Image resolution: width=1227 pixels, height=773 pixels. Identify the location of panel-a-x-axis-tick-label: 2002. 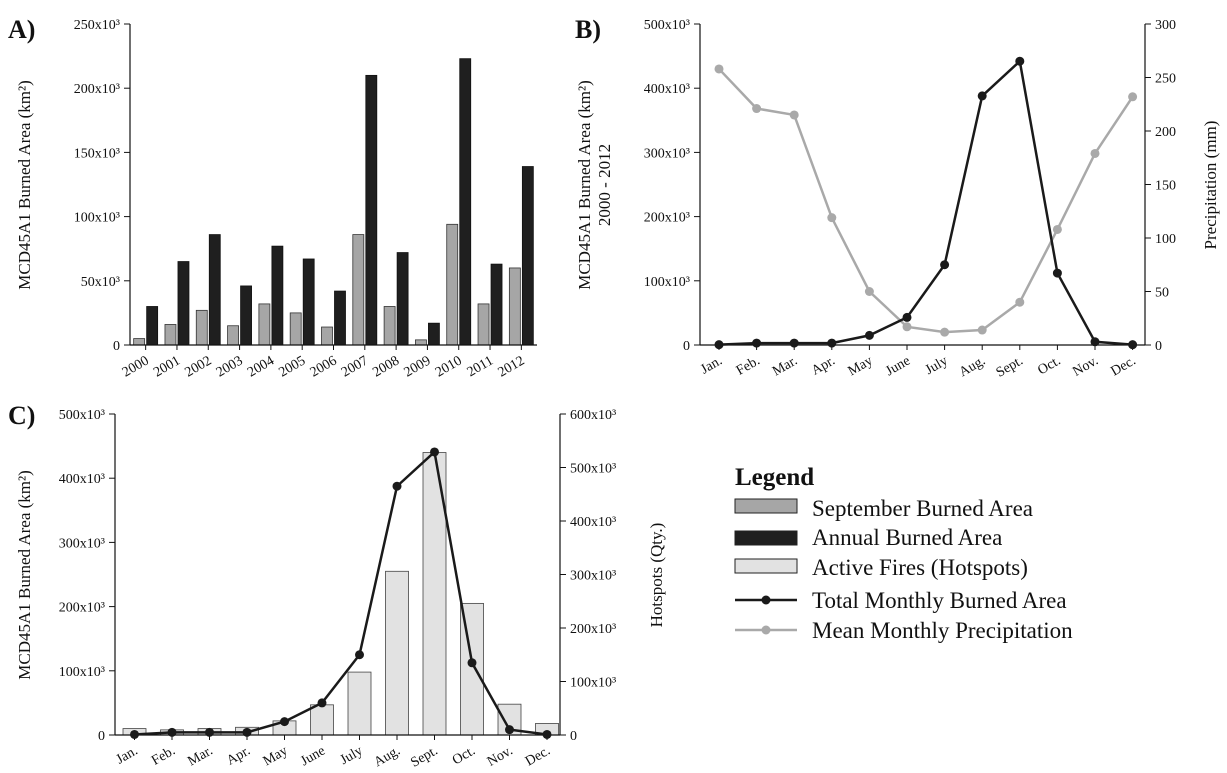
(199, 366).